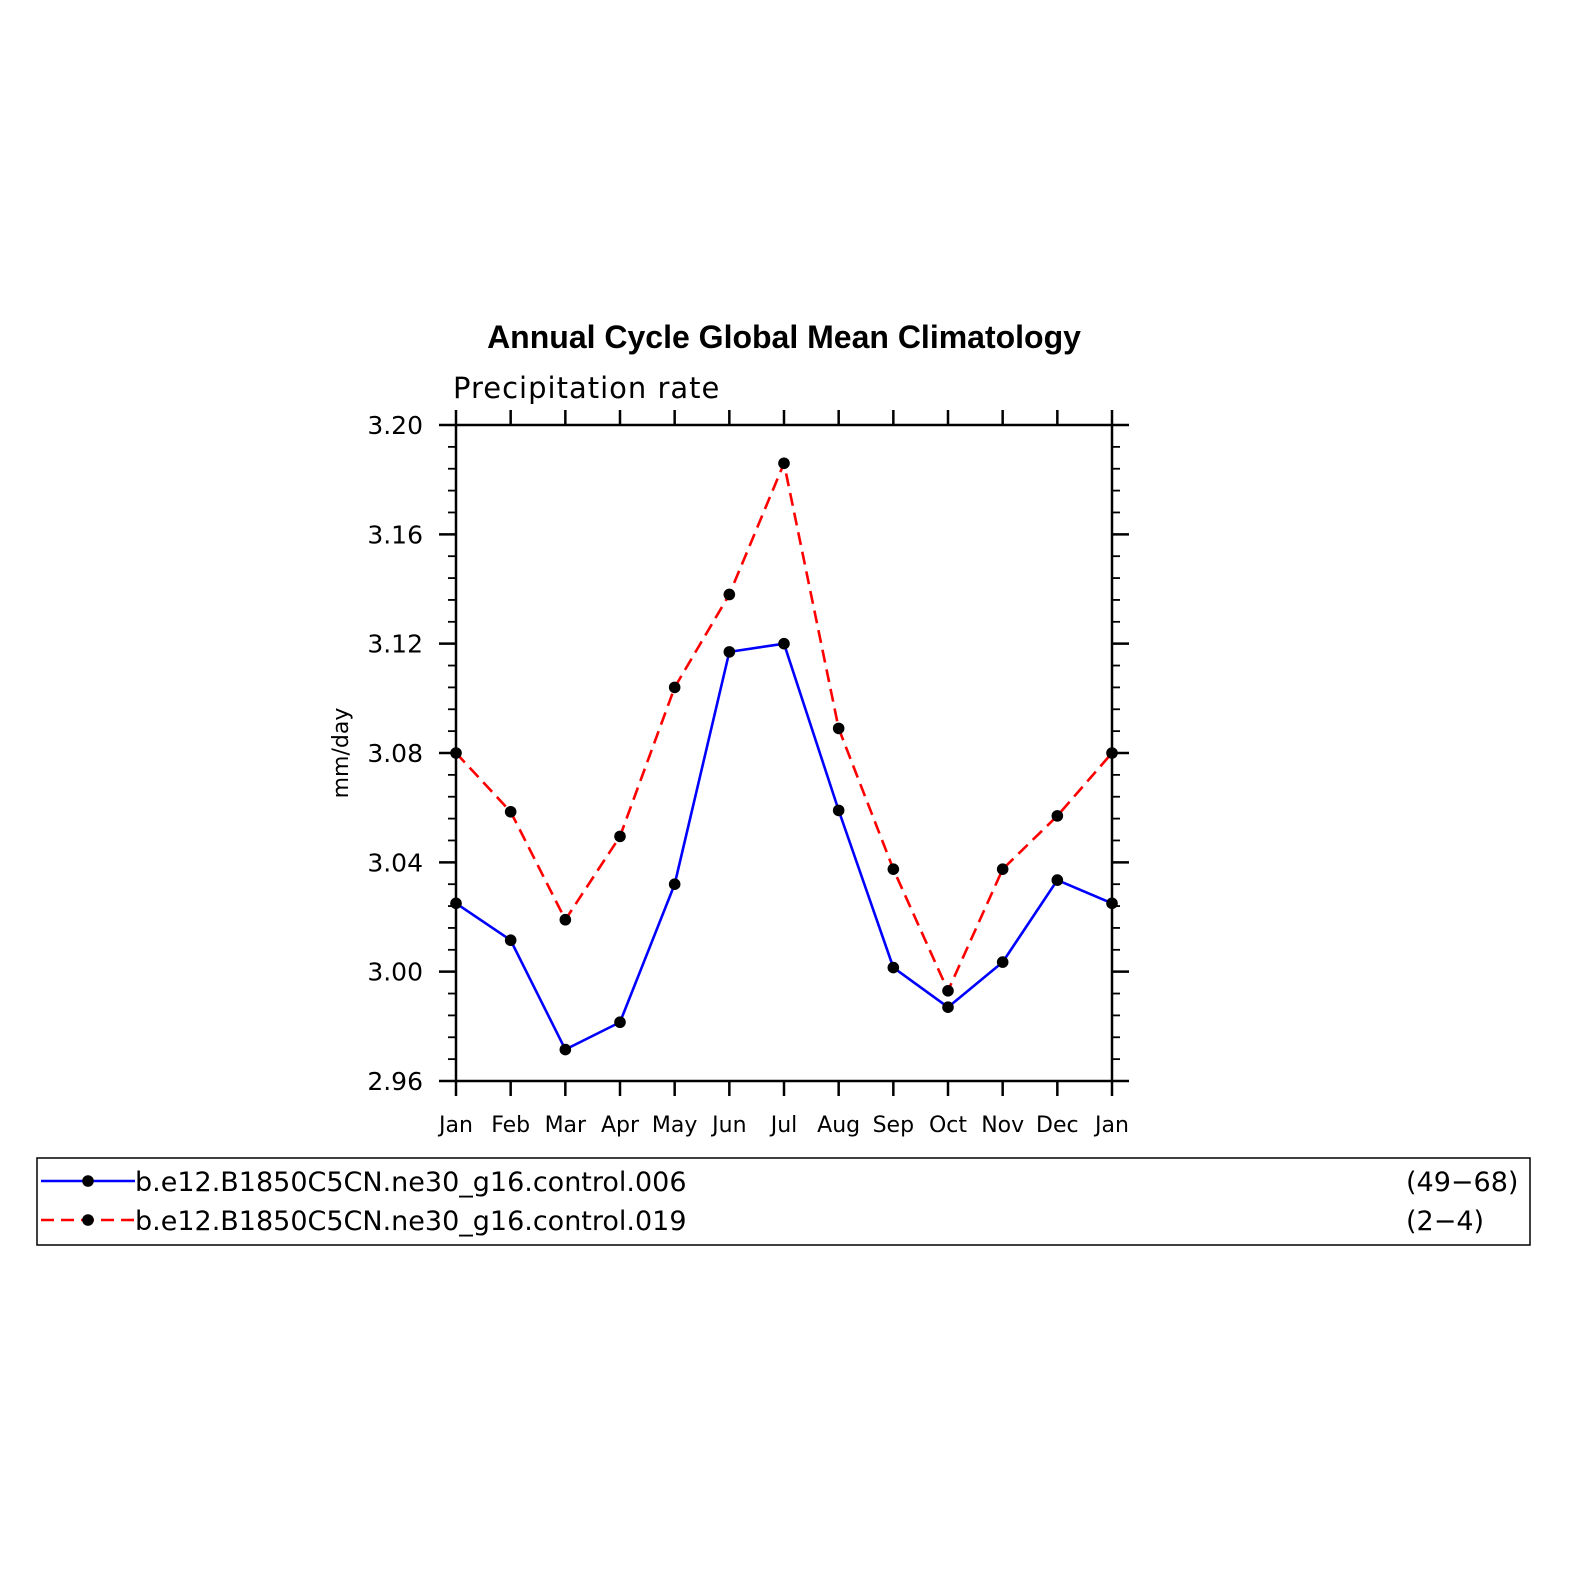  What do you see at coordinates (395, 972) in the screenshot?
I see `y-tick-label: 3.00` at bounding box center [395, 972].